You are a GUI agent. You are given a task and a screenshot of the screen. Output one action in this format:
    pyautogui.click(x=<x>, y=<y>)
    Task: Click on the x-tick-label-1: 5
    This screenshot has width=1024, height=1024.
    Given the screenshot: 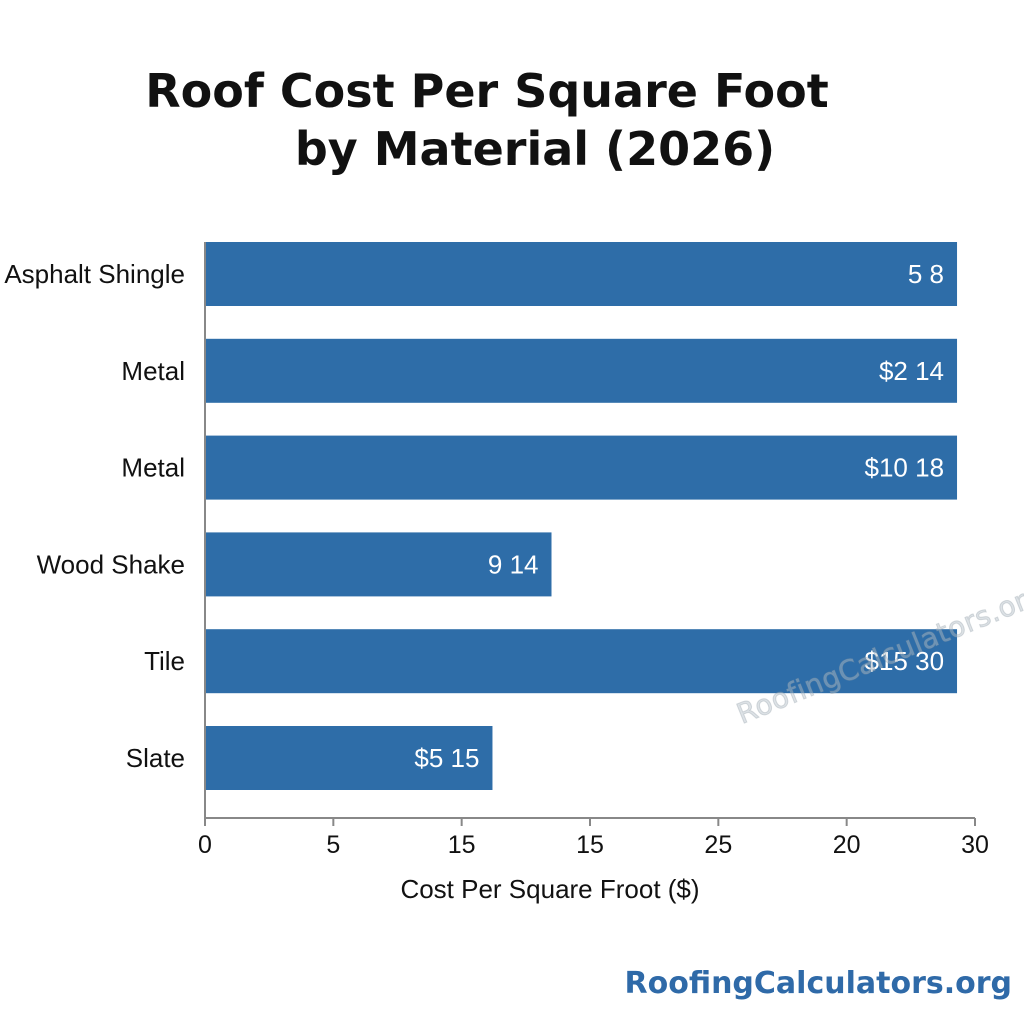 What is the action you would take?
    pyautogui.click(x=333, y=845)
    